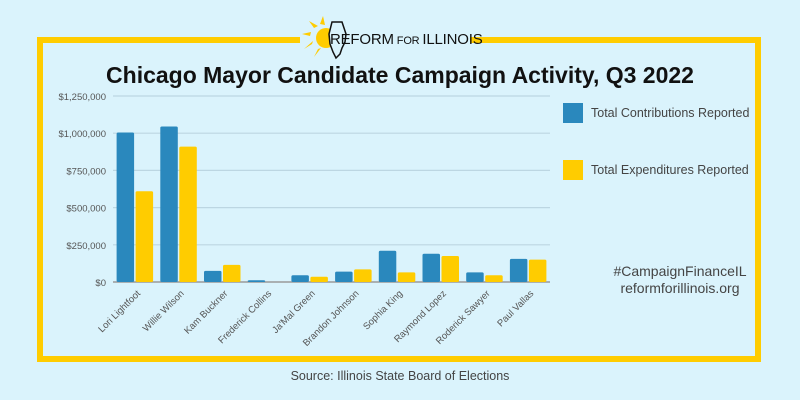 The height and width of the screenshot is (400, 800). Describe the element at coordinates (362, 39) in the screenshot. I see `logo-main: REFORM` at that location.